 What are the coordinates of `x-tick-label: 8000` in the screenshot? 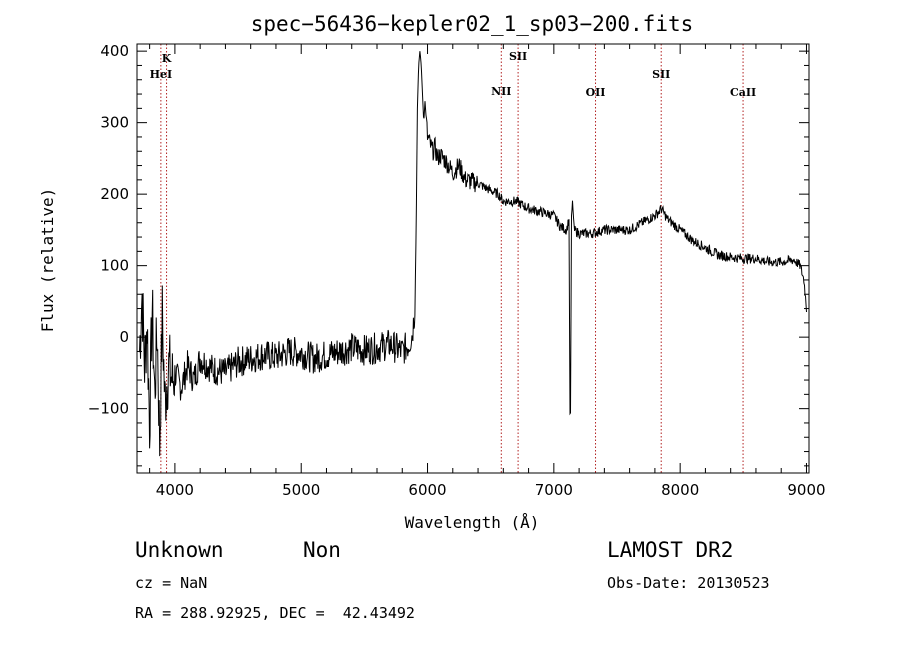 It's located at (680, 490).